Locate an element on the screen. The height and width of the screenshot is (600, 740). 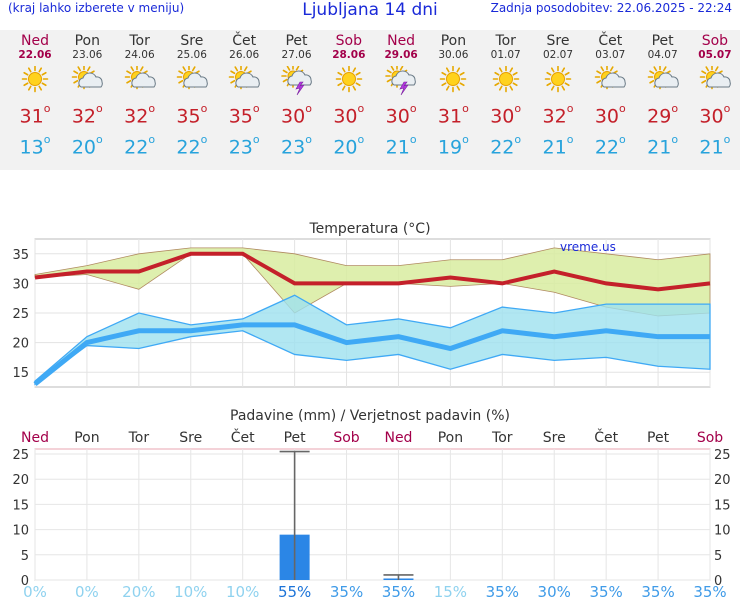
day-name: Tor is located at coordinates (505, 41).